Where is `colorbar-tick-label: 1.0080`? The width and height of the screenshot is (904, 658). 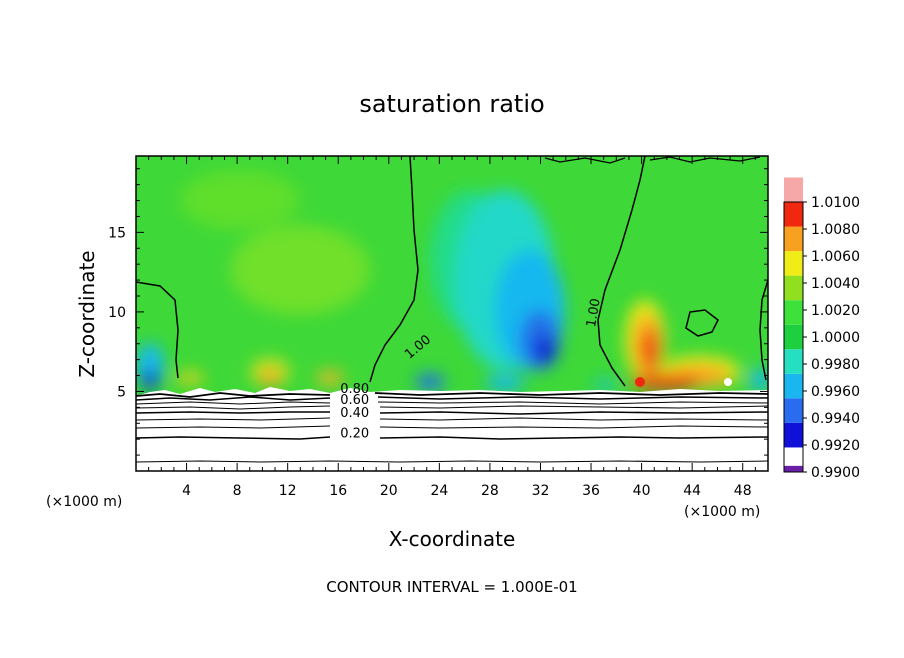 colorbar-tick-label: 1.0080 is located at coordinates (835, 230).